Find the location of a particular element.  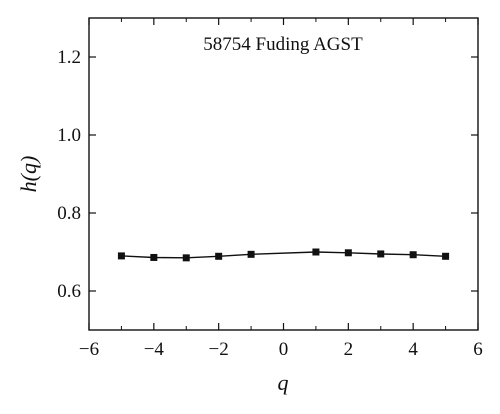

x-tick-label: −6 is located at coordinates (89, 349).